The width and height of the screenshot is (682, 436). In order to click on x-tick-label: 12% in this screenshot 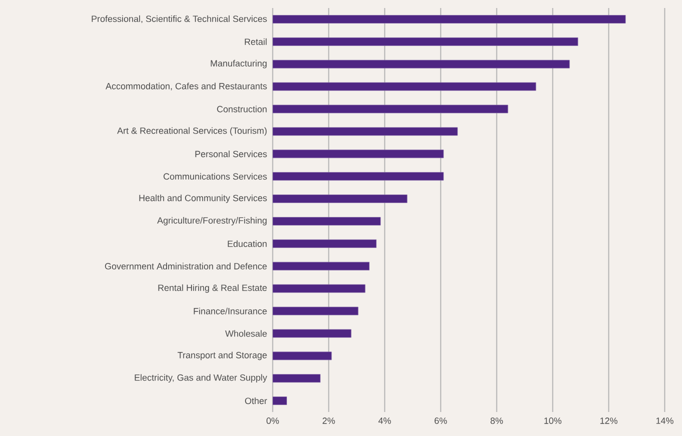, I will do `click(609, 421)`.